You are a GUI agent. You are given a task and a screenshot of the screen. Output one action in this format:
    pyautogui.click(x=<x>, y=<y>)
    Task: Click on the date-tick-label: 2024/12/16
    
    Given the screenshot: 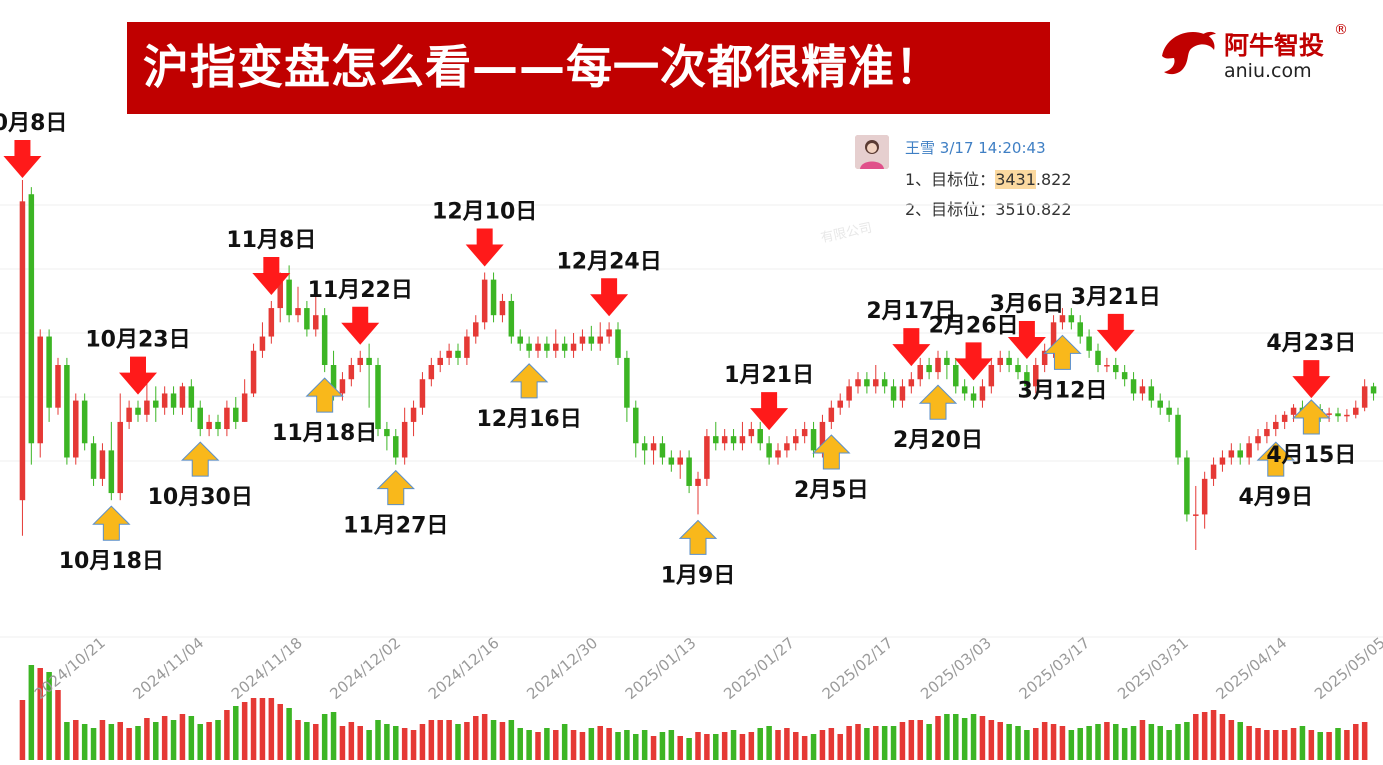 What is the action you would take?
    pyautogui.click(x=464, y=668)
    